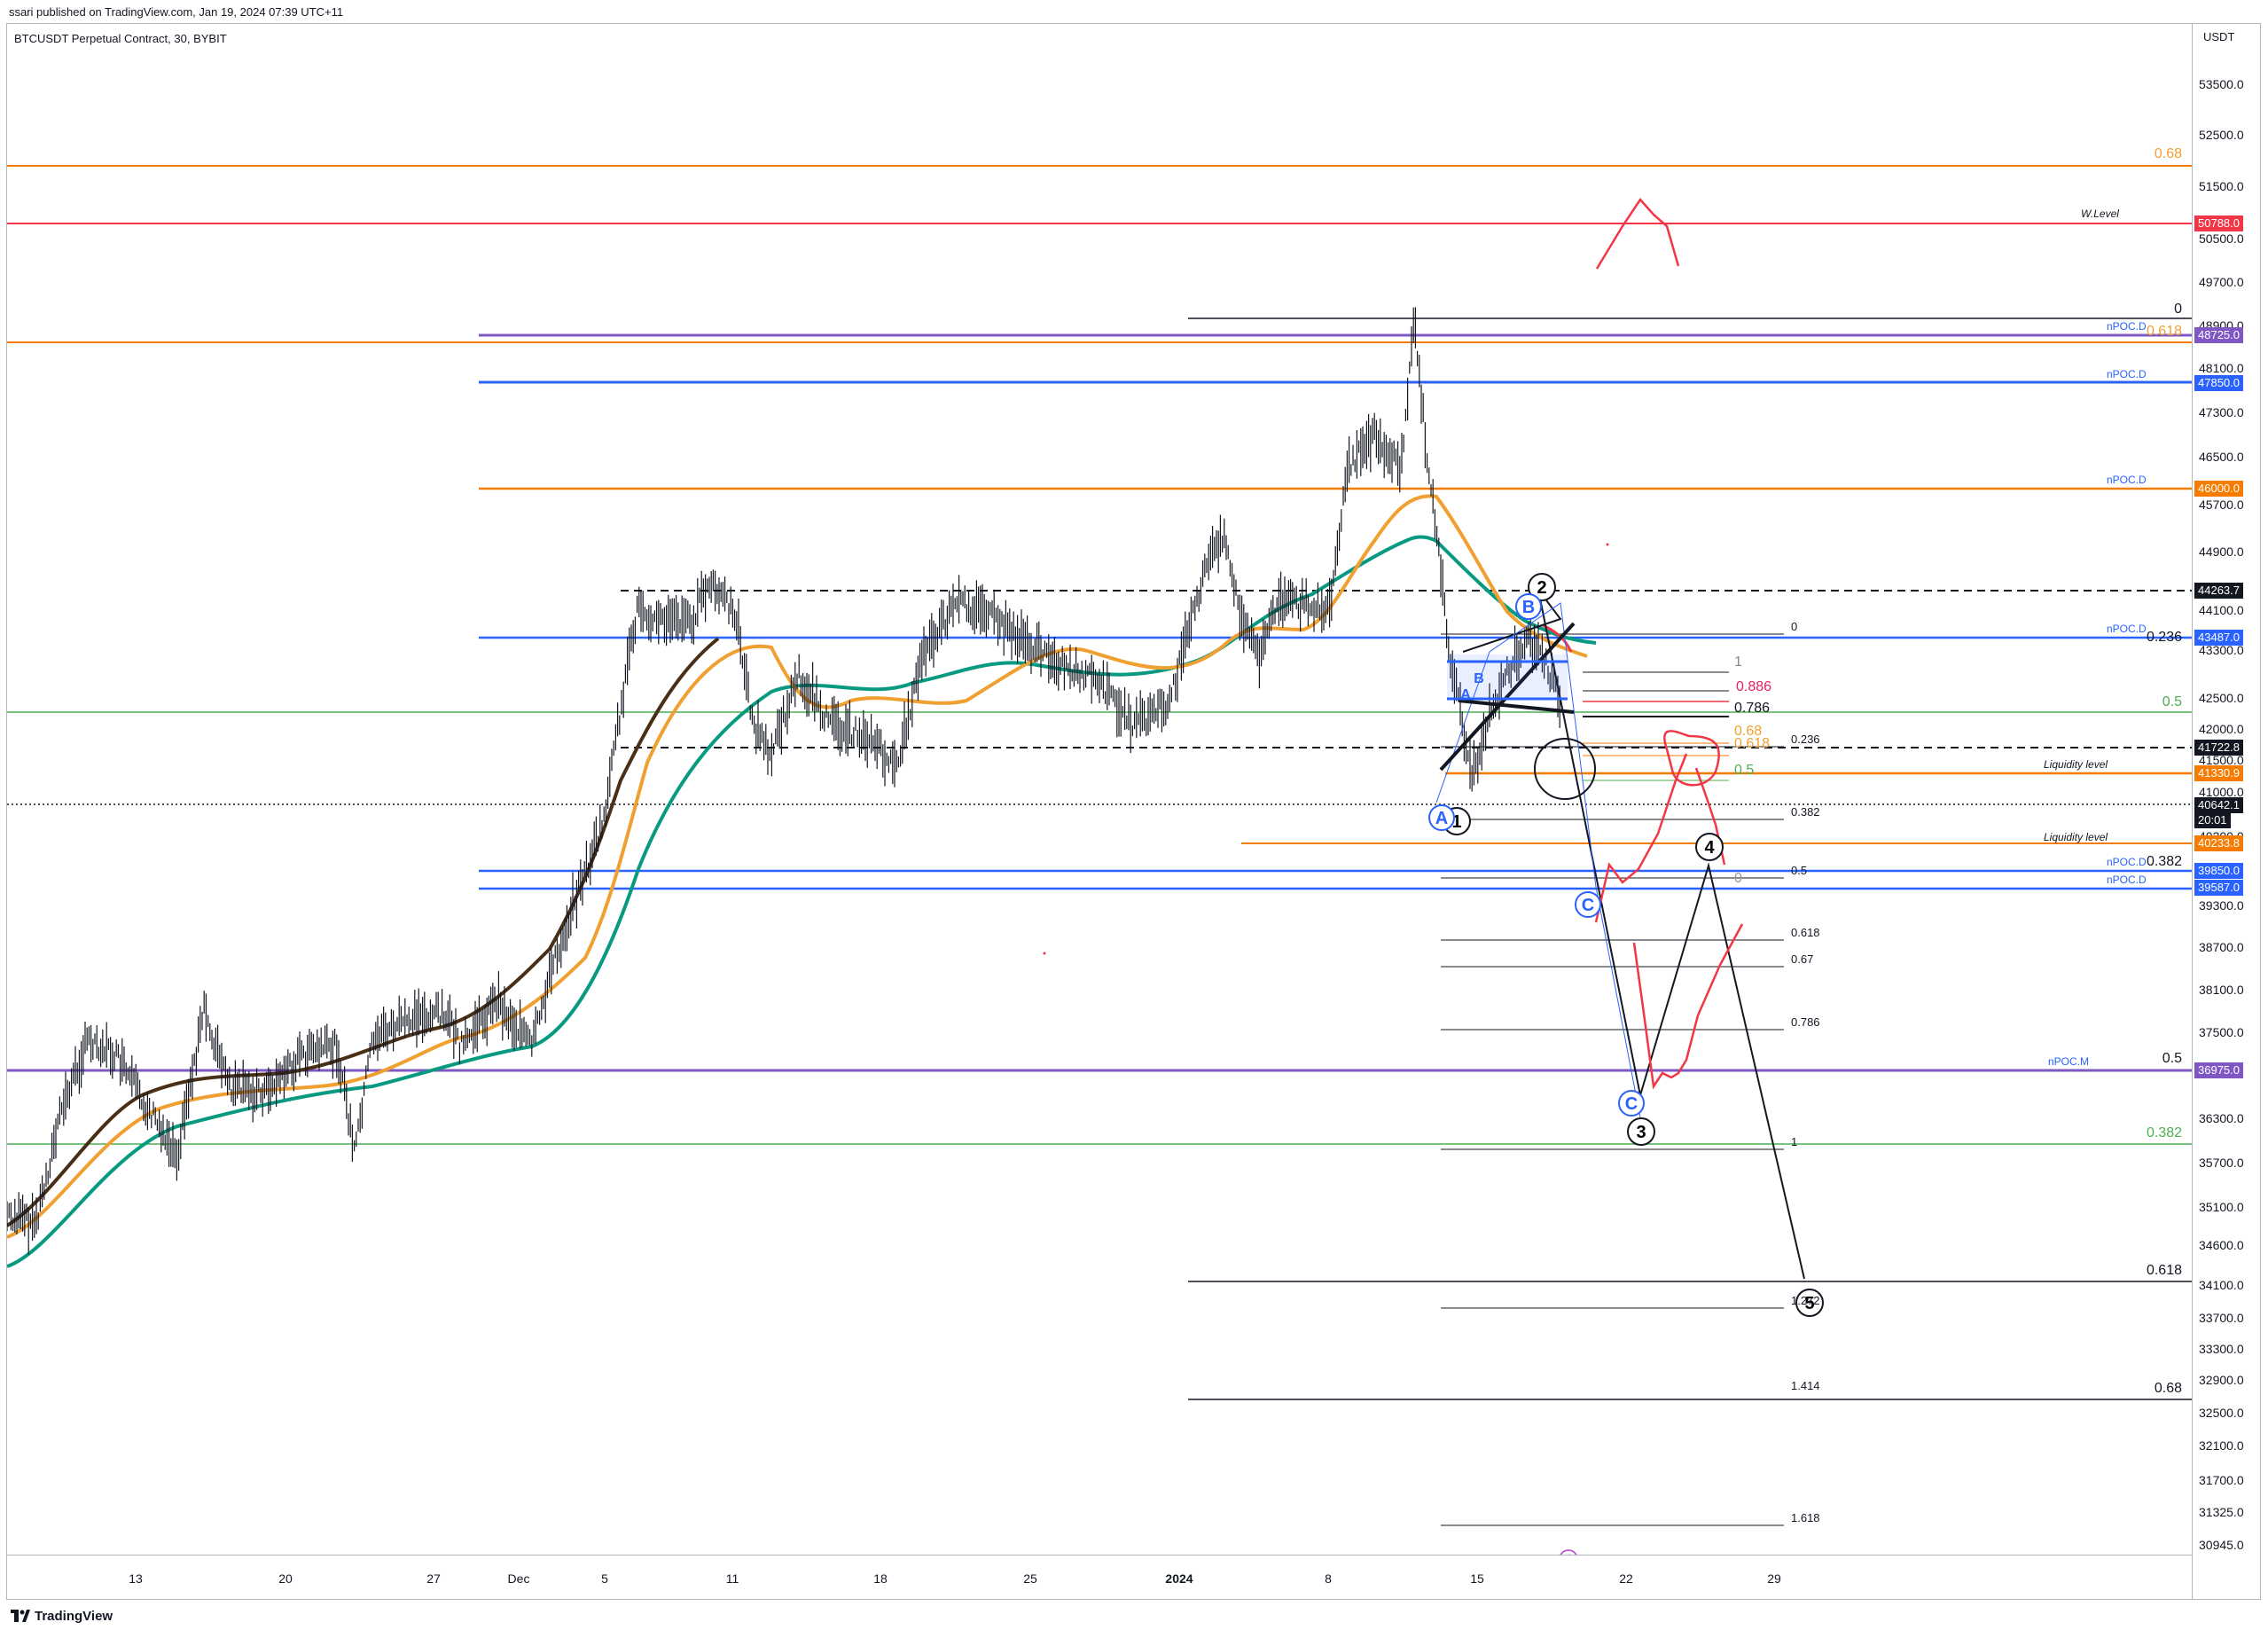  I want to click on price-tick: 36300.0, so click(2221, 1118).